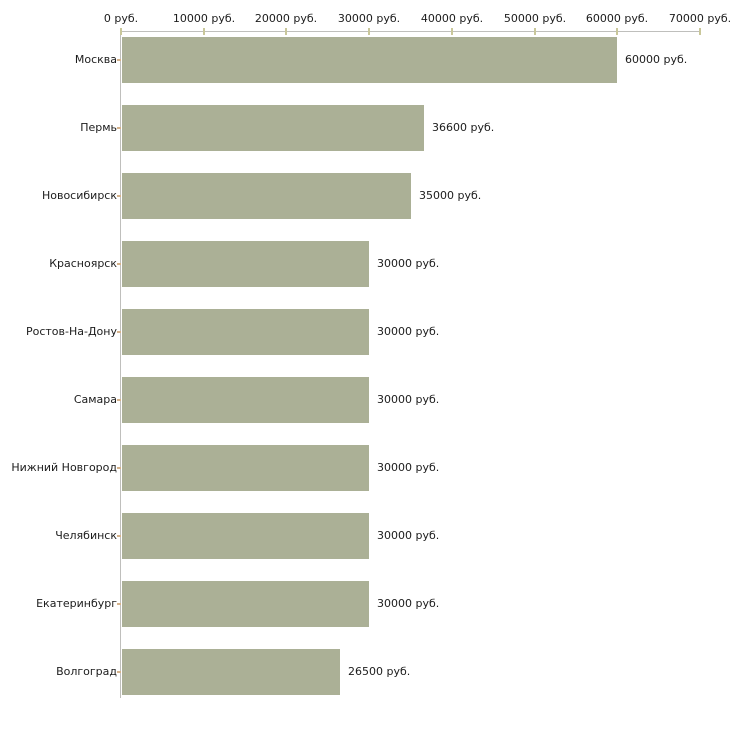 The height and width of the screenshot is (730, 730). I want to click on category-label: Самара, so click(95, 399).